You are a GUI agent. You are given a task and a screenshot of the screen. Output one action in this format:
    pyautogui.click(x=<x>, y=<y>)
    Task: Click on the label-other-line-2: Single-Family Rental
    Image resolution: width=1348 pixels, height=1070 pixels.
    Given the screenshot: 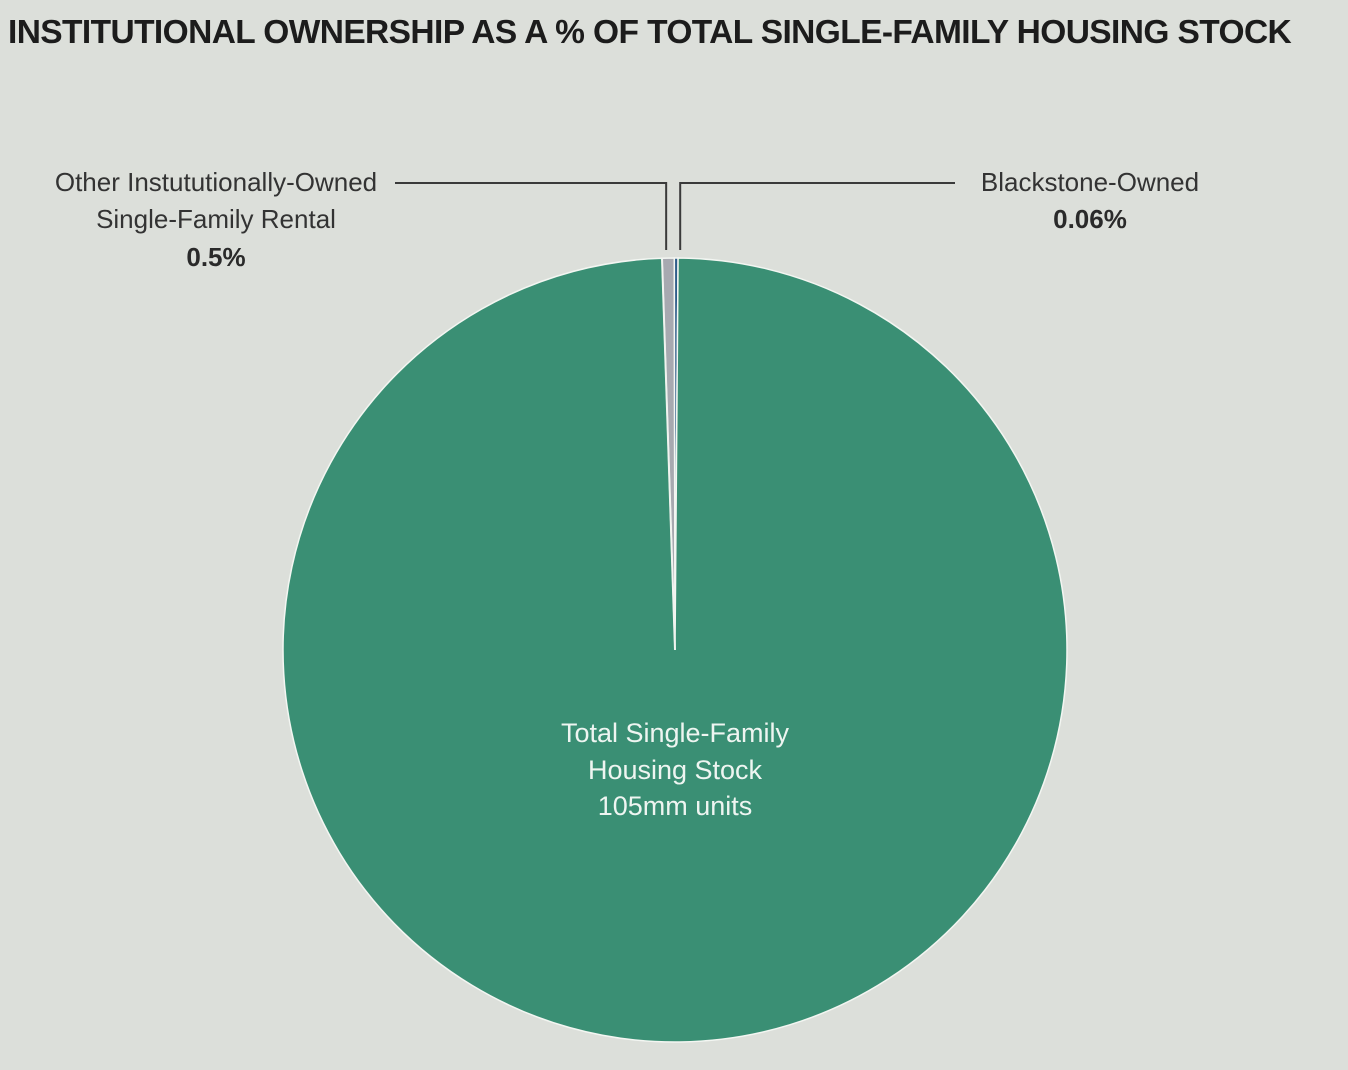 What is the action you would take?
    pyautogui.click(x=216, y=219)
    